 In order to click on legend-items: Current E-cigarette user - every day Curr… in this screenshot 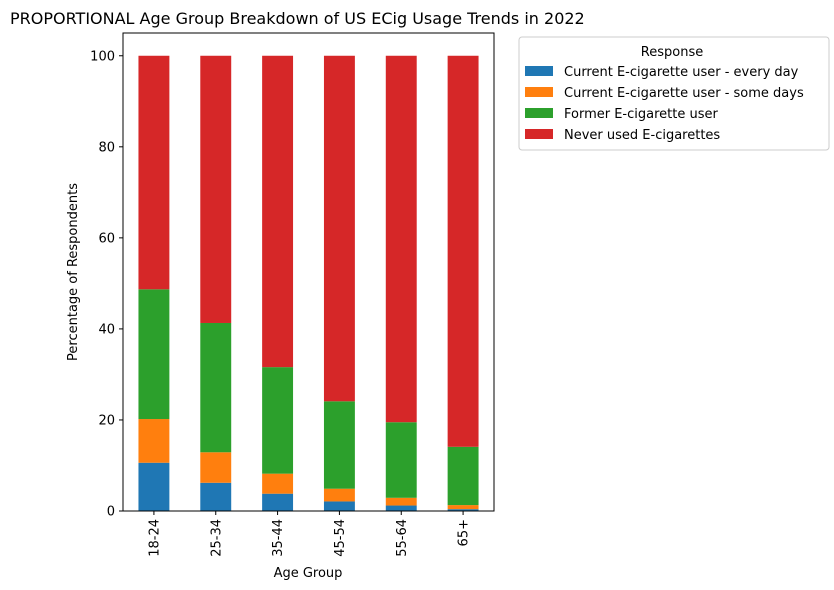, I will do `click(664, 104)`.